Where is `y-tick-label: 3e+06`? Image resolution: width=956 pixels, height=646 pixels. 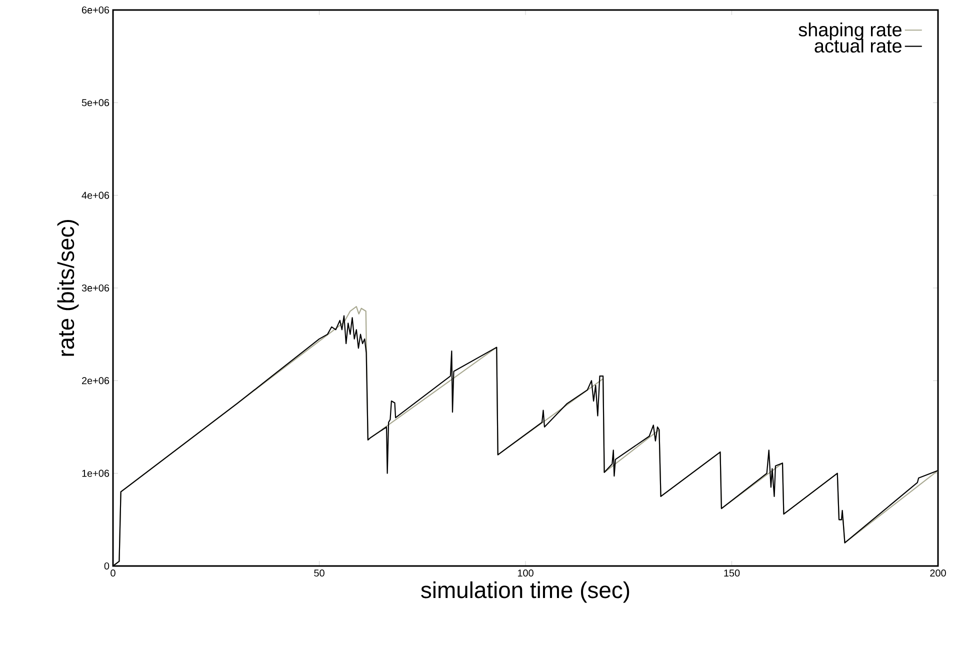
y-tick-label: 3e+06 is located at coordinates (96, 288).